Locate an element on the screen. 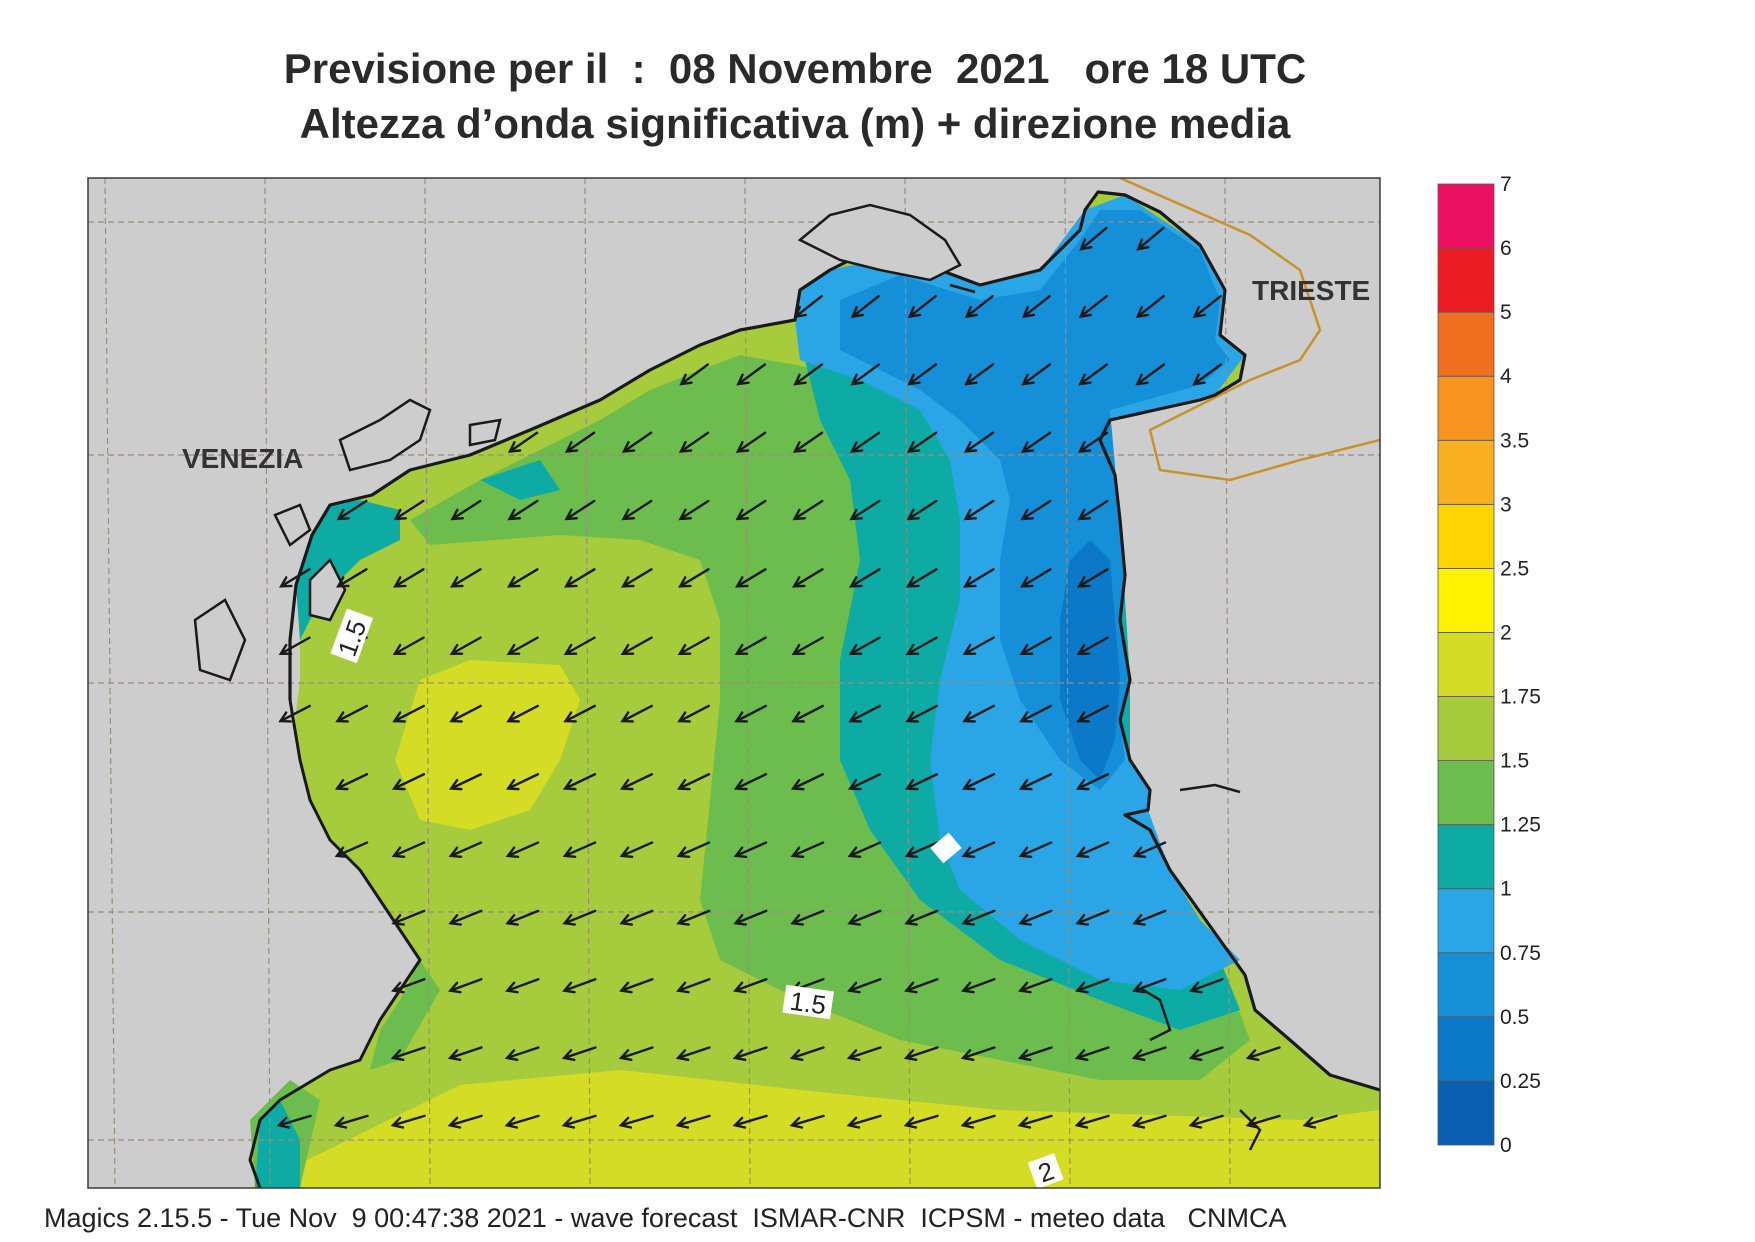 The width and height of the screenshot is (1755, 1242). small-contour-marker is located at coordinates (946, 848).